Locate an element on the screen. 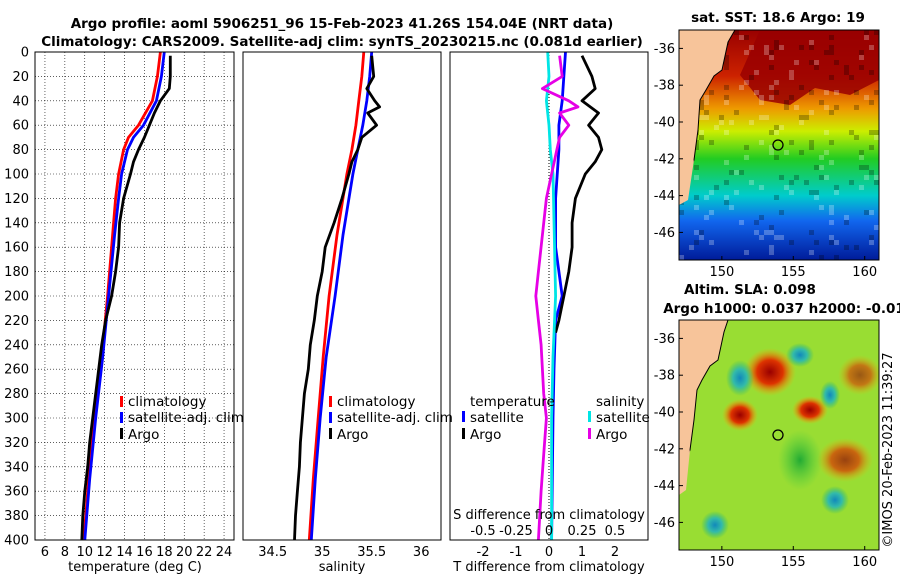  sst-warm-core is located at coordinates (809, 67).